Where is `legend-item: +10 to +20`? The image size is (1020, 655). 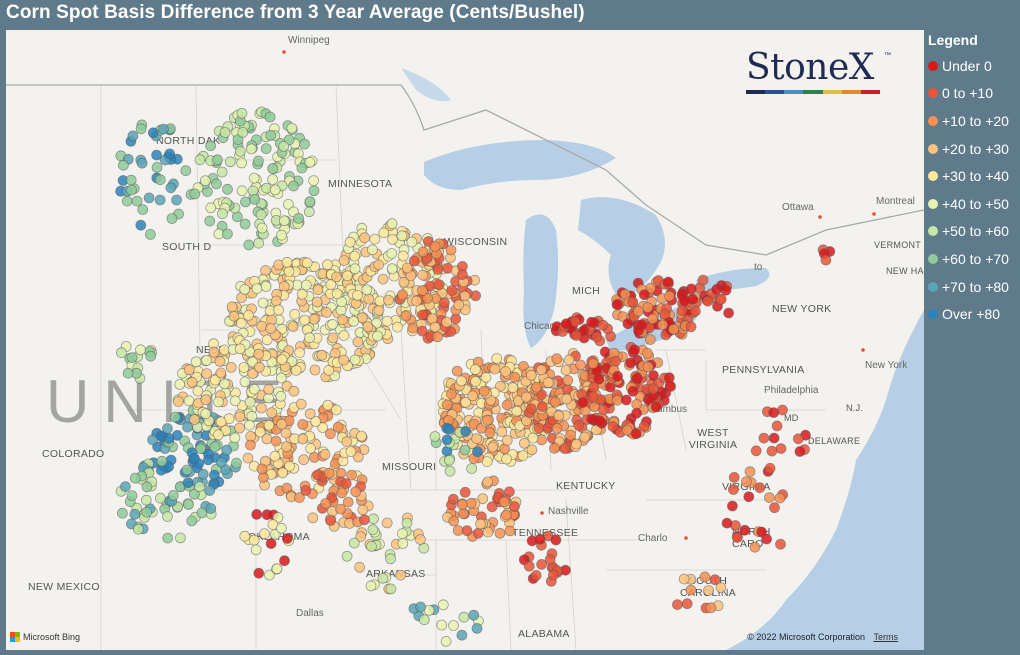 legend-item: +10 to +20 is located at coordinates (973, 121).